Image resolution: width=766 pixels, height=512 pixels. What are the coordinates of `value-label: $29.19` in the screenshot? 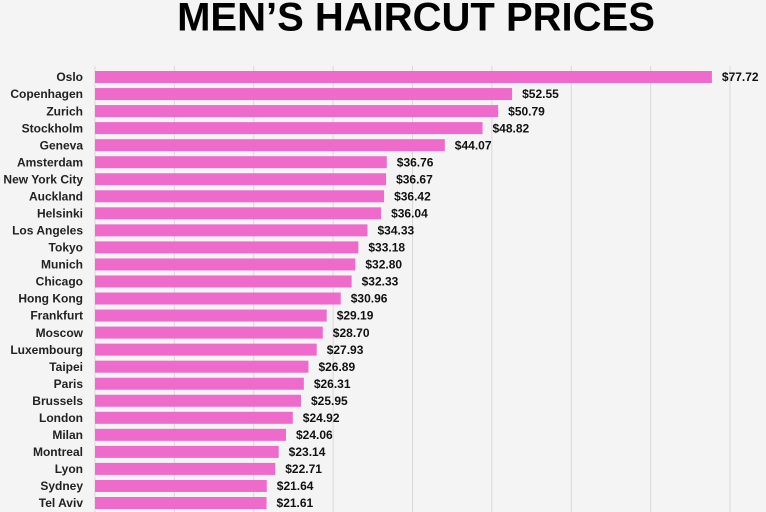 It's located at (355, 316).